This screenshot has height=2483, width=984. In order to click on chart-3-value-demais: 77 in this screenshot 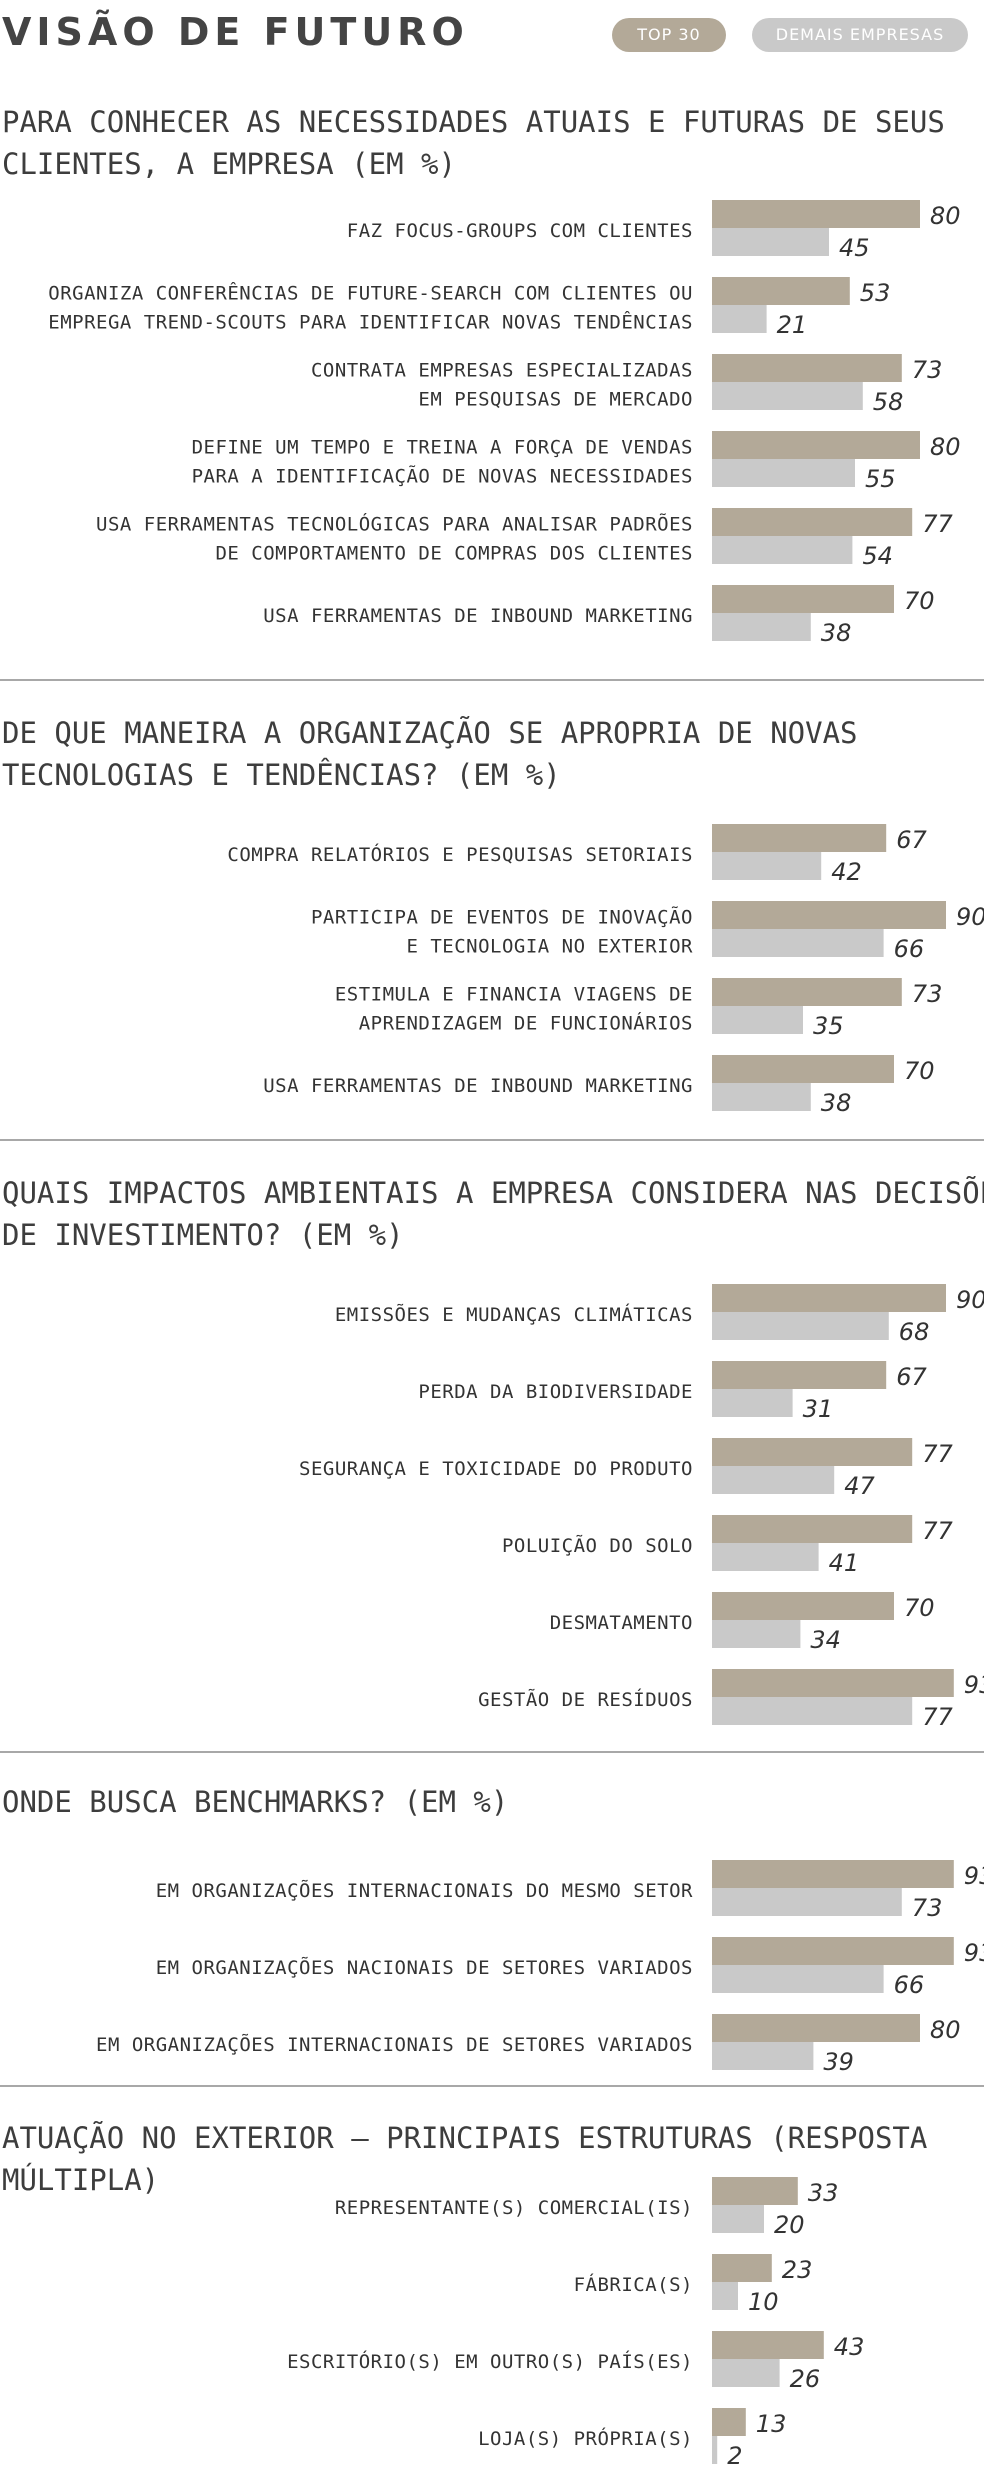, I will do `click(937, 1717)`.